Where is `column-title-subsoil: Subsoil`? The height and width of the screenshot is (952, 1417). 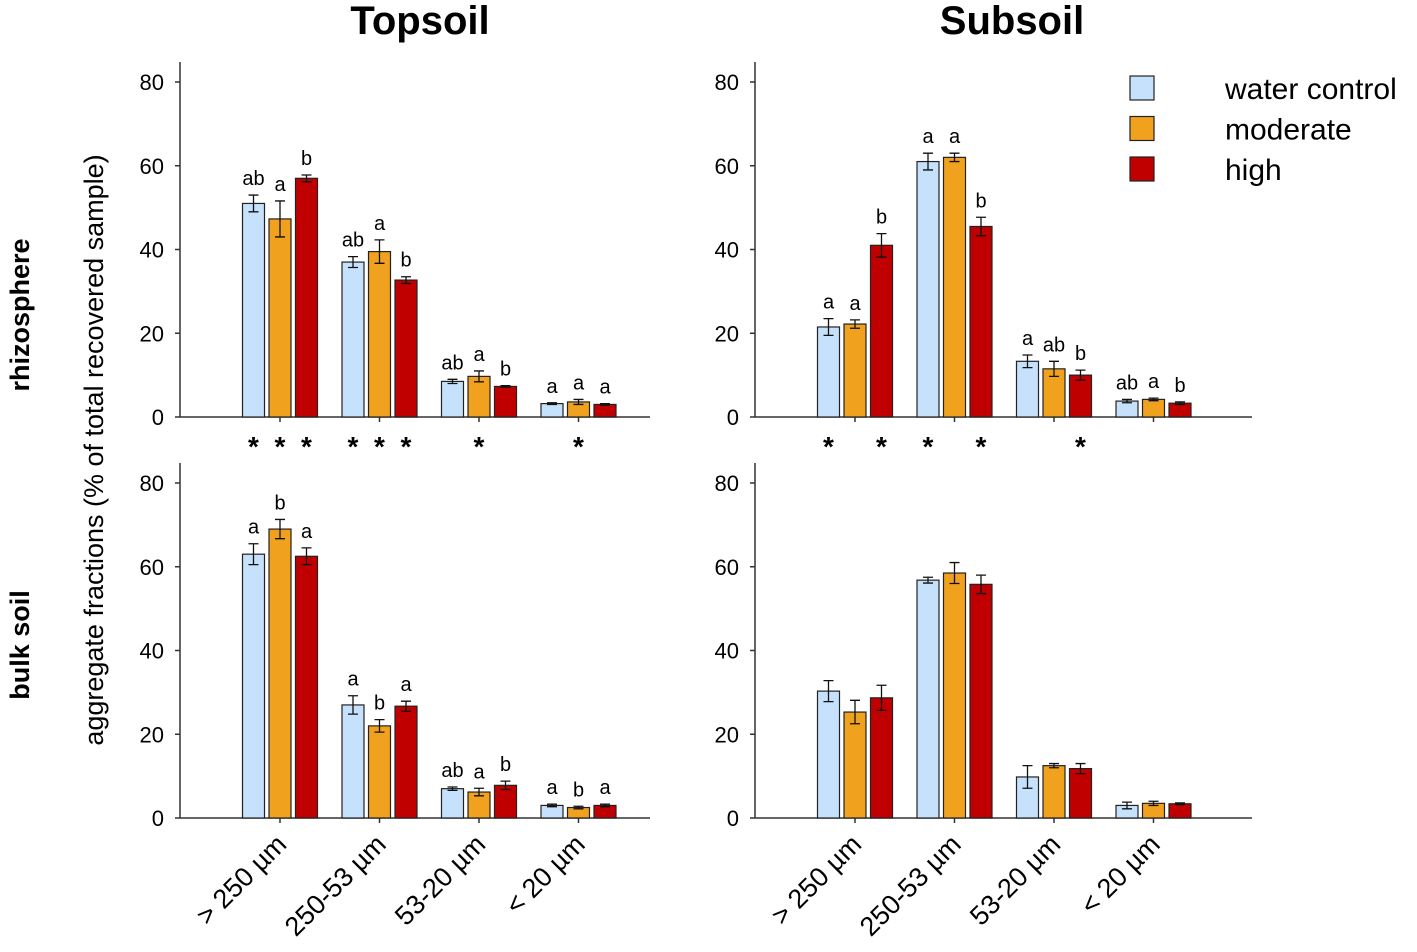
column-title-subsoil: Subsoil is located at coordinates (1012, 21).